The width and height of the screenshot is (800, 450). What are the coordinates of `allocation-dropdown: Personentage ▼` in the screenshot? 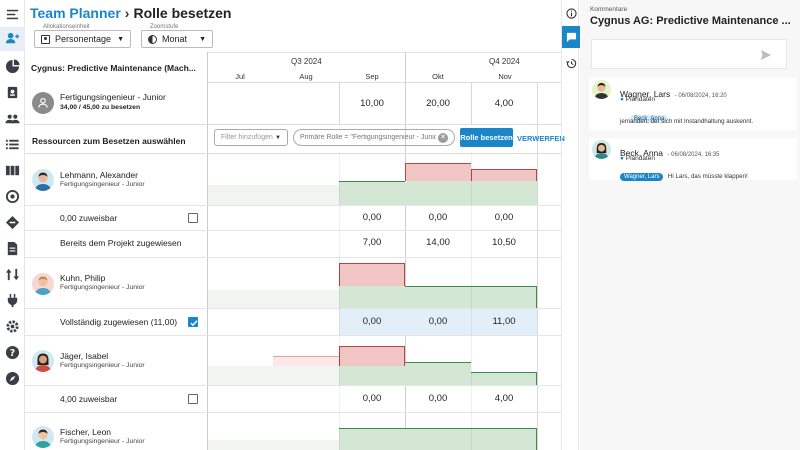 It's located at (82, 39).